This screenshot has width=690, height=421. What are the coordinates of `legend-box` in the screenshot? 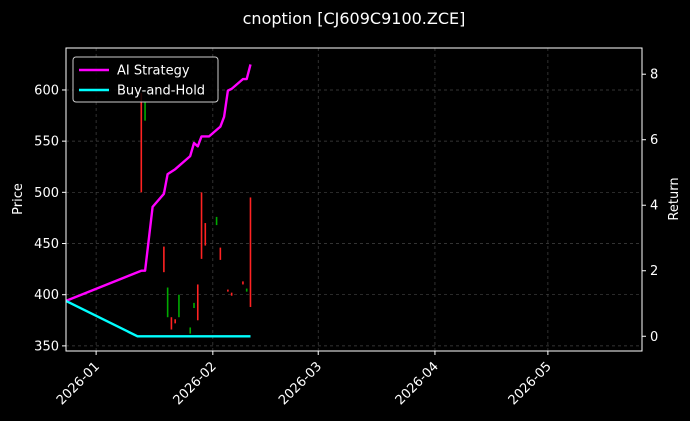 It's located at (145, 79).